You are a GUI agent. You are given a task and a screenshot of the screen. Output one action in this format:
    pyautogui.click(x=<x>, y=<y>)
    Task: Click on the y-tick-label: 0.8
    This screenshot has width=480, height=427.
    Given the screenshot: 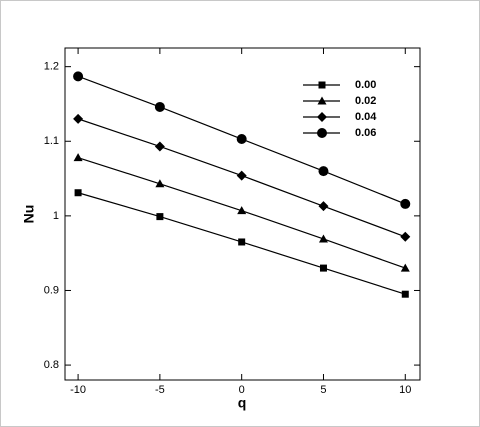 What is the action you would take?
    pyautogui.click(x=51, y=365)
    